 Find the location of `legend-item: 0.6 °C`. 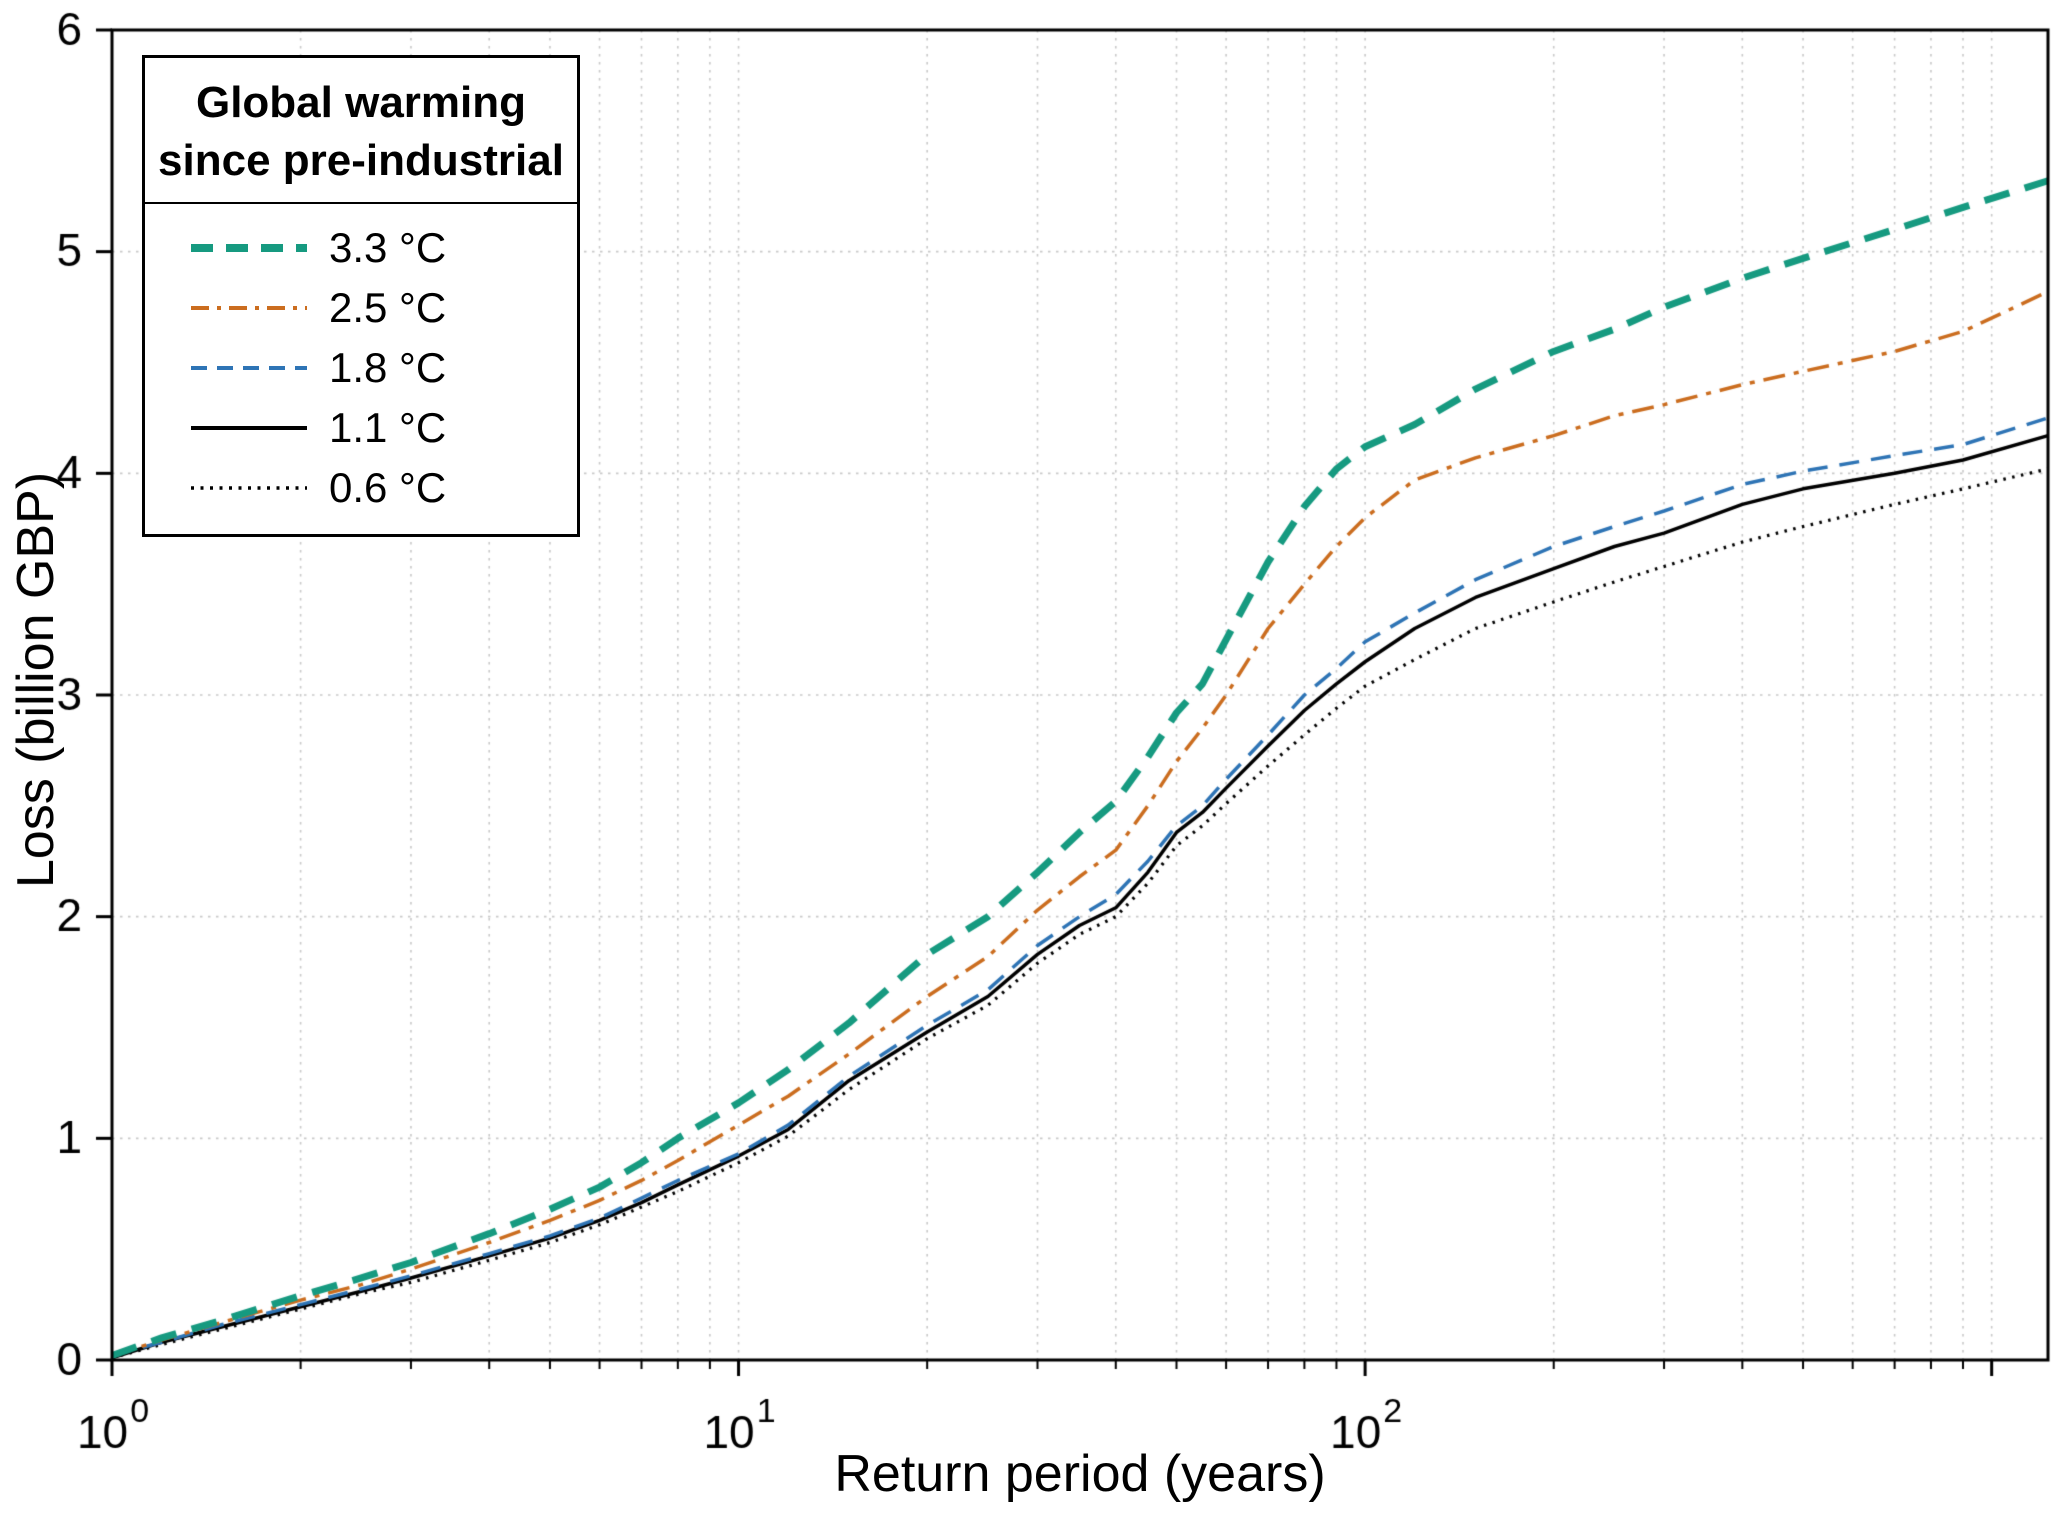

legend-item: 0.6 °C is located at coordinates (361, 488).